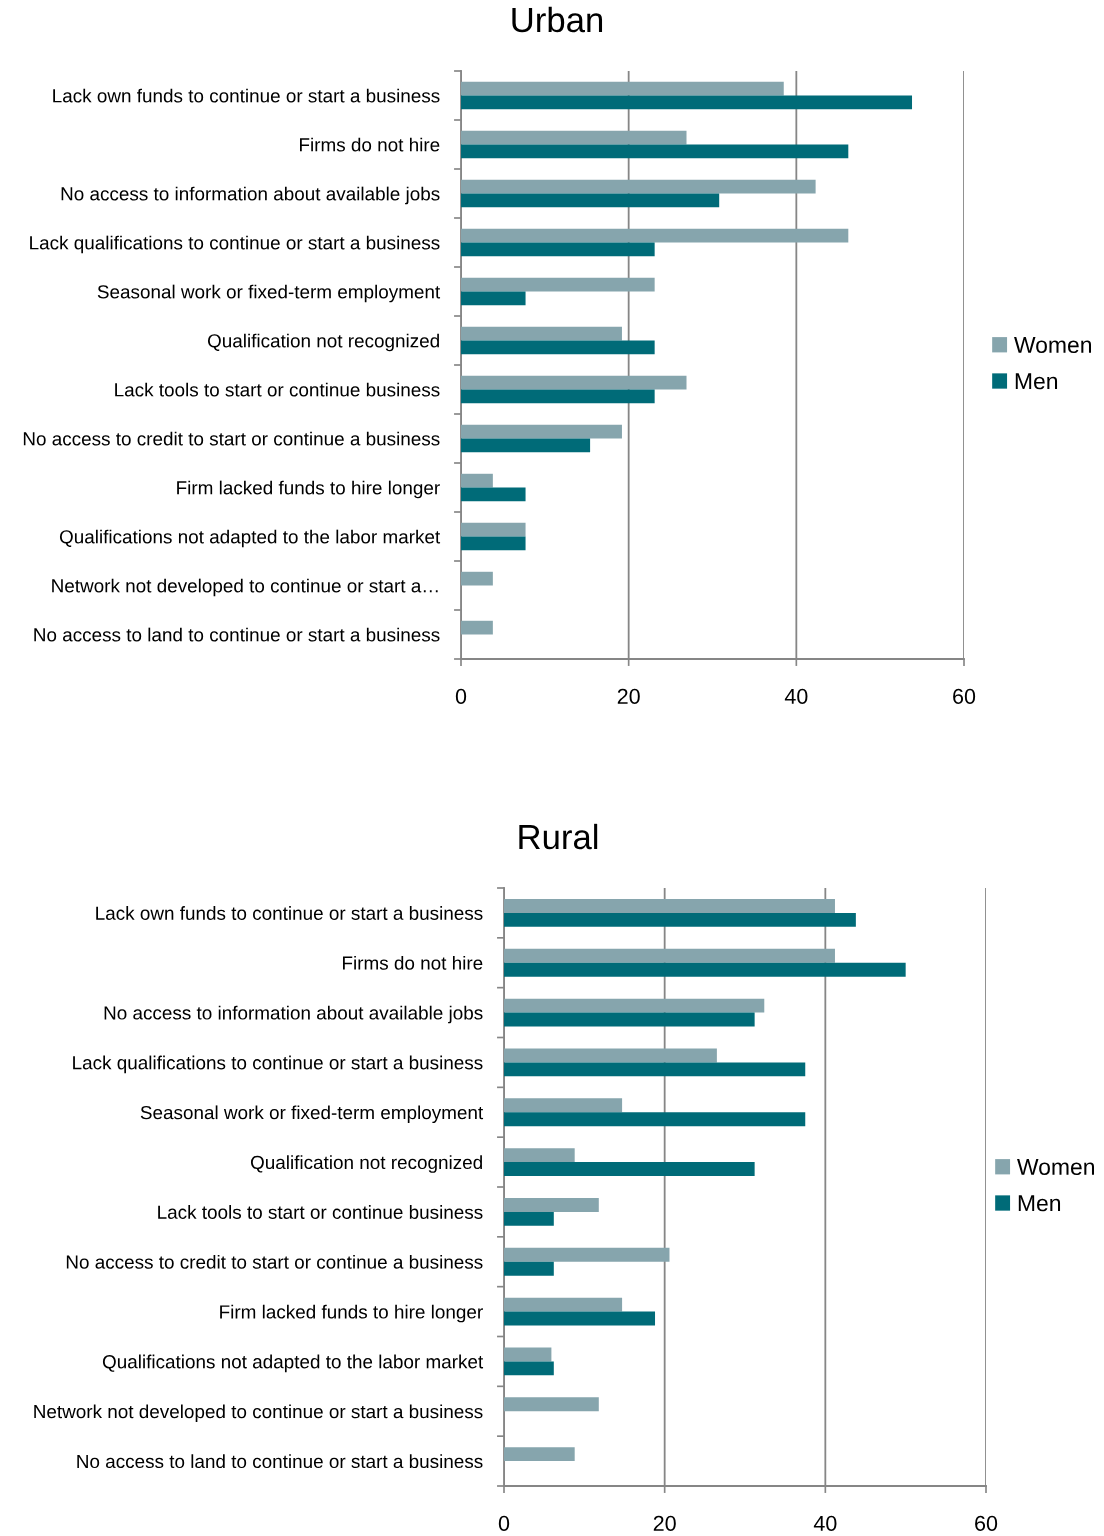 The height and width of the screenshot is (1536, 1104). What do you see at coordinates (557, 19) in the screenshot?
I see `chart-title: Urban` at bounding box center [557, 19].